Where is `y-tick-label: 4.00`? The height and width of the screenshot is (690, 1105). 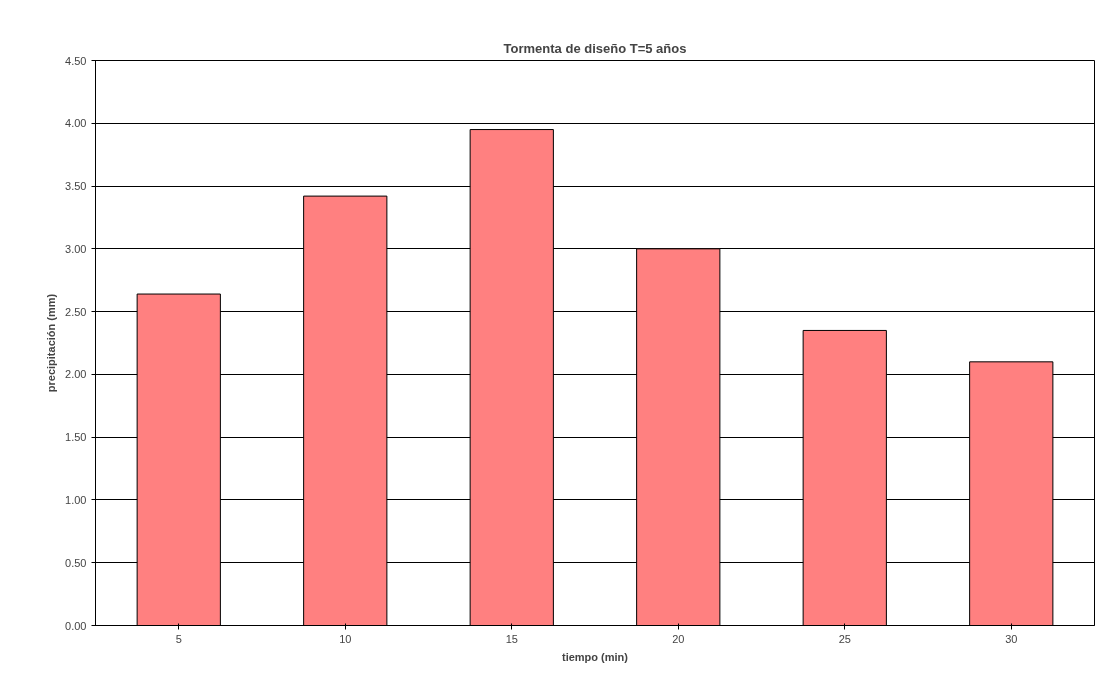 y-tick-label: 4.00 is located at coordinates (76, 123).